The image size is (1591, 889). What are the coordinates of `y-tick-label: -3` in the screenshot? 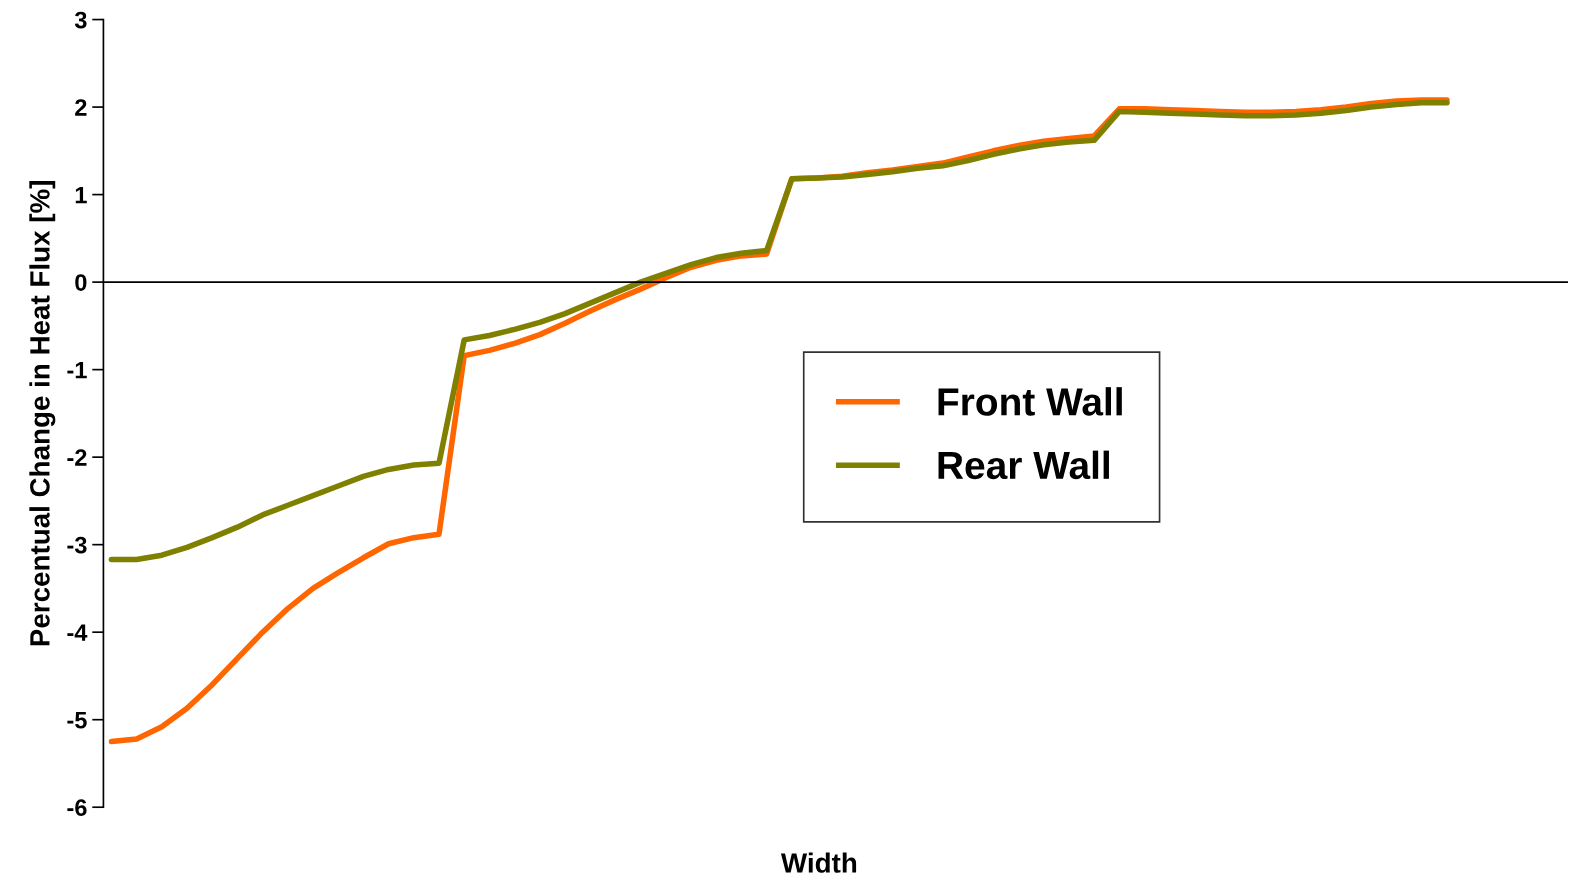 It's located at (77, 545).